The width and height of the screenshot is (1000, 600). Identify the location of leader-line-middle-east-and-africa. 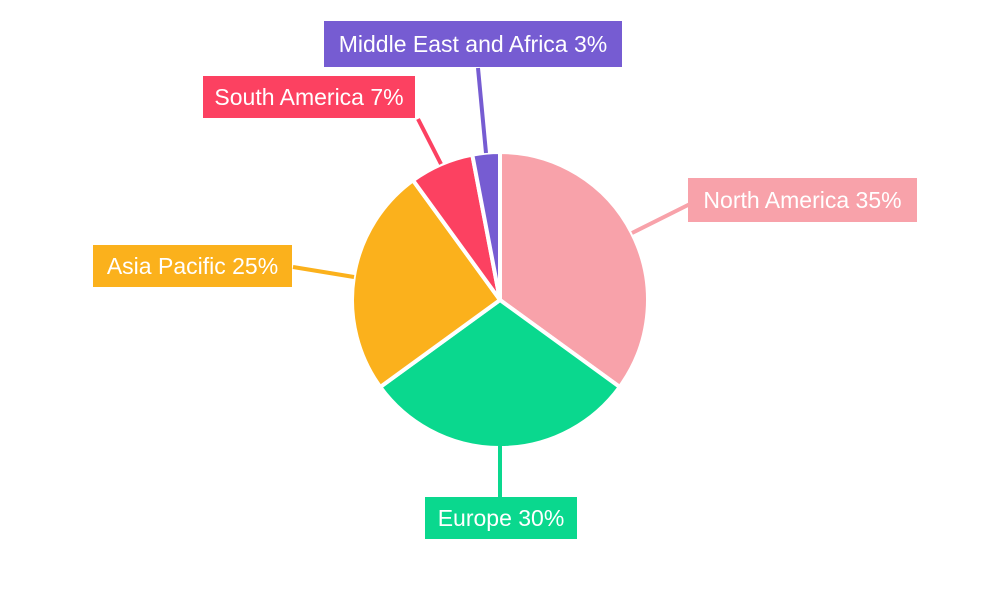
(482, 110).